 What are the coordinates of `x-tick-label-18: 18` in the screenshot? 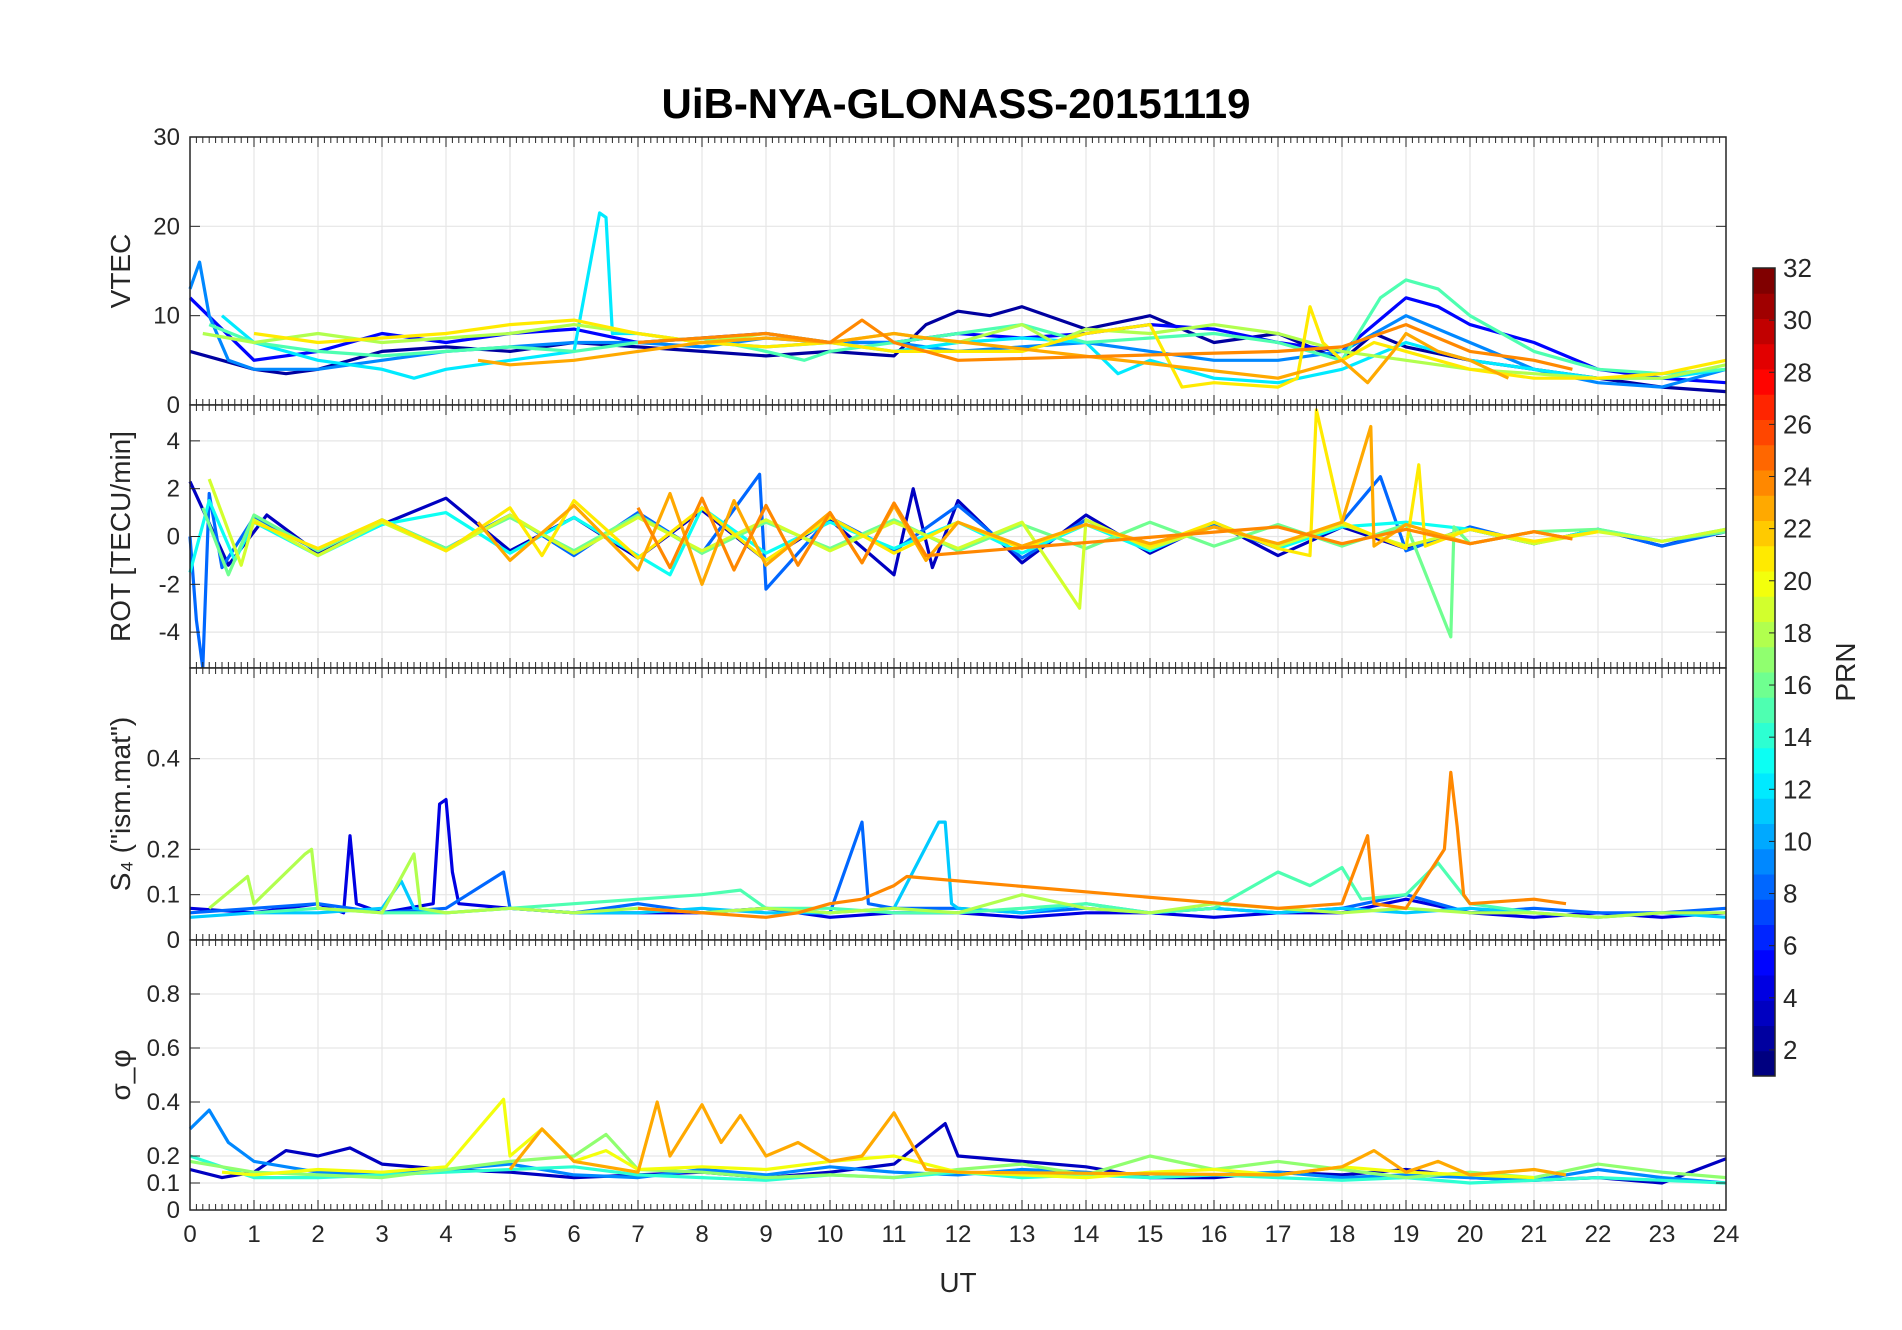 It's located at (1342, 1234).